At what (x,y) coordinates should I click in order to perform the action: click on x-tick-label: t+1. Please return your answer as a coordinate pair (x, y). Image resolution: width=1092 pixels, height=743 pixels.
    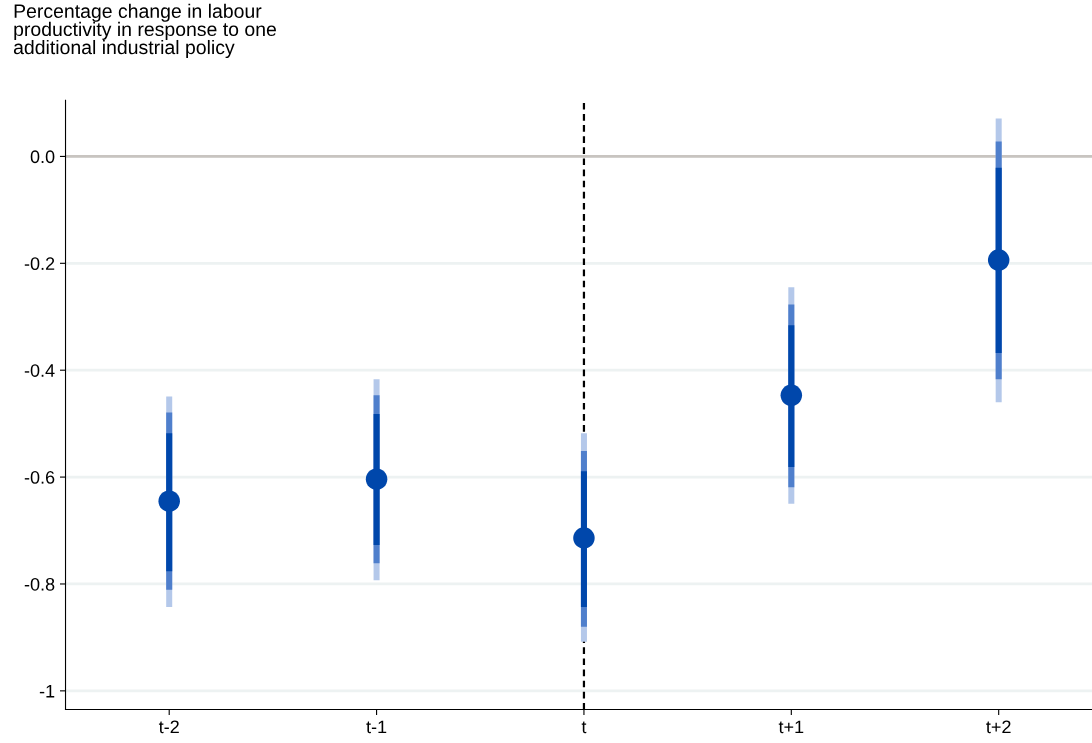
    Looking at the image, I should click on (791, 727).